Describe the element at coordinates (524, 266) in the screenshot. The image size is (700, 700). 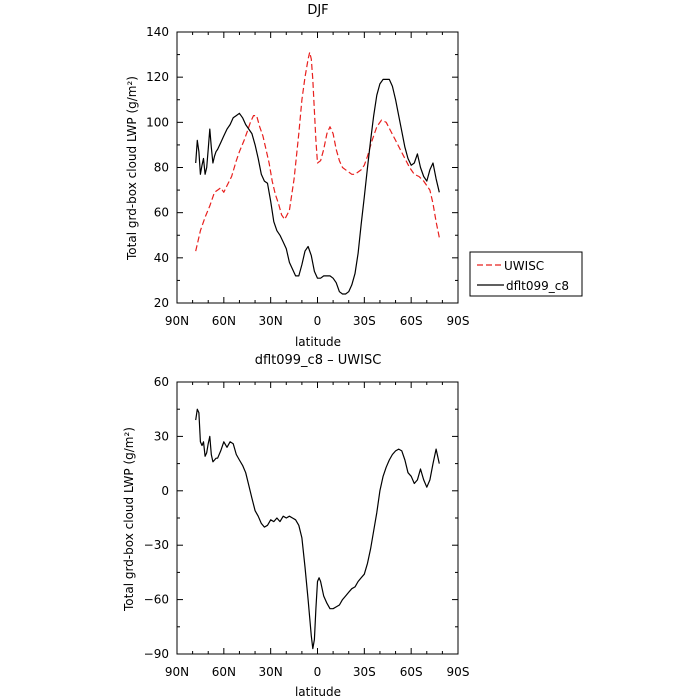
I see `legend-label-uwisc: UWISC` at that location.